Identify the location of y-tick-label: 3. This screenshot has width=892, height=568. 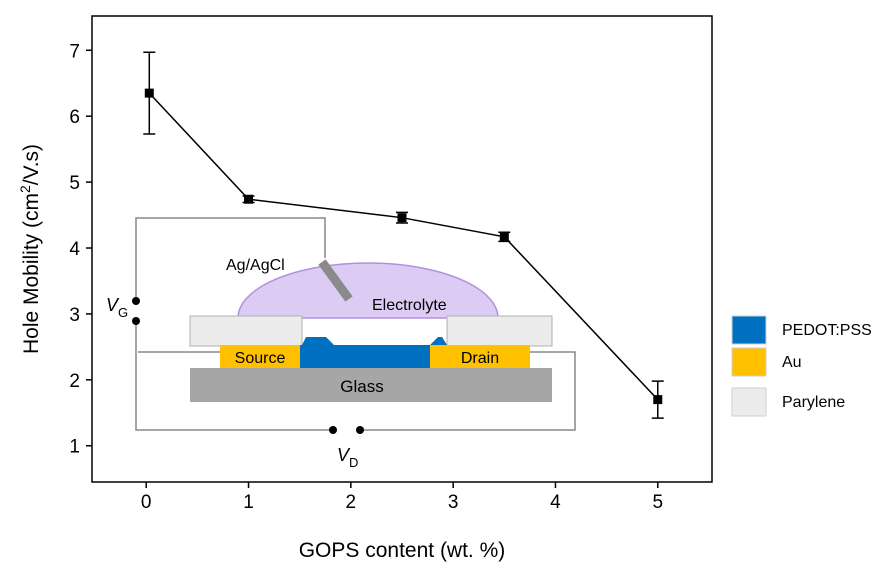
(74, 315).